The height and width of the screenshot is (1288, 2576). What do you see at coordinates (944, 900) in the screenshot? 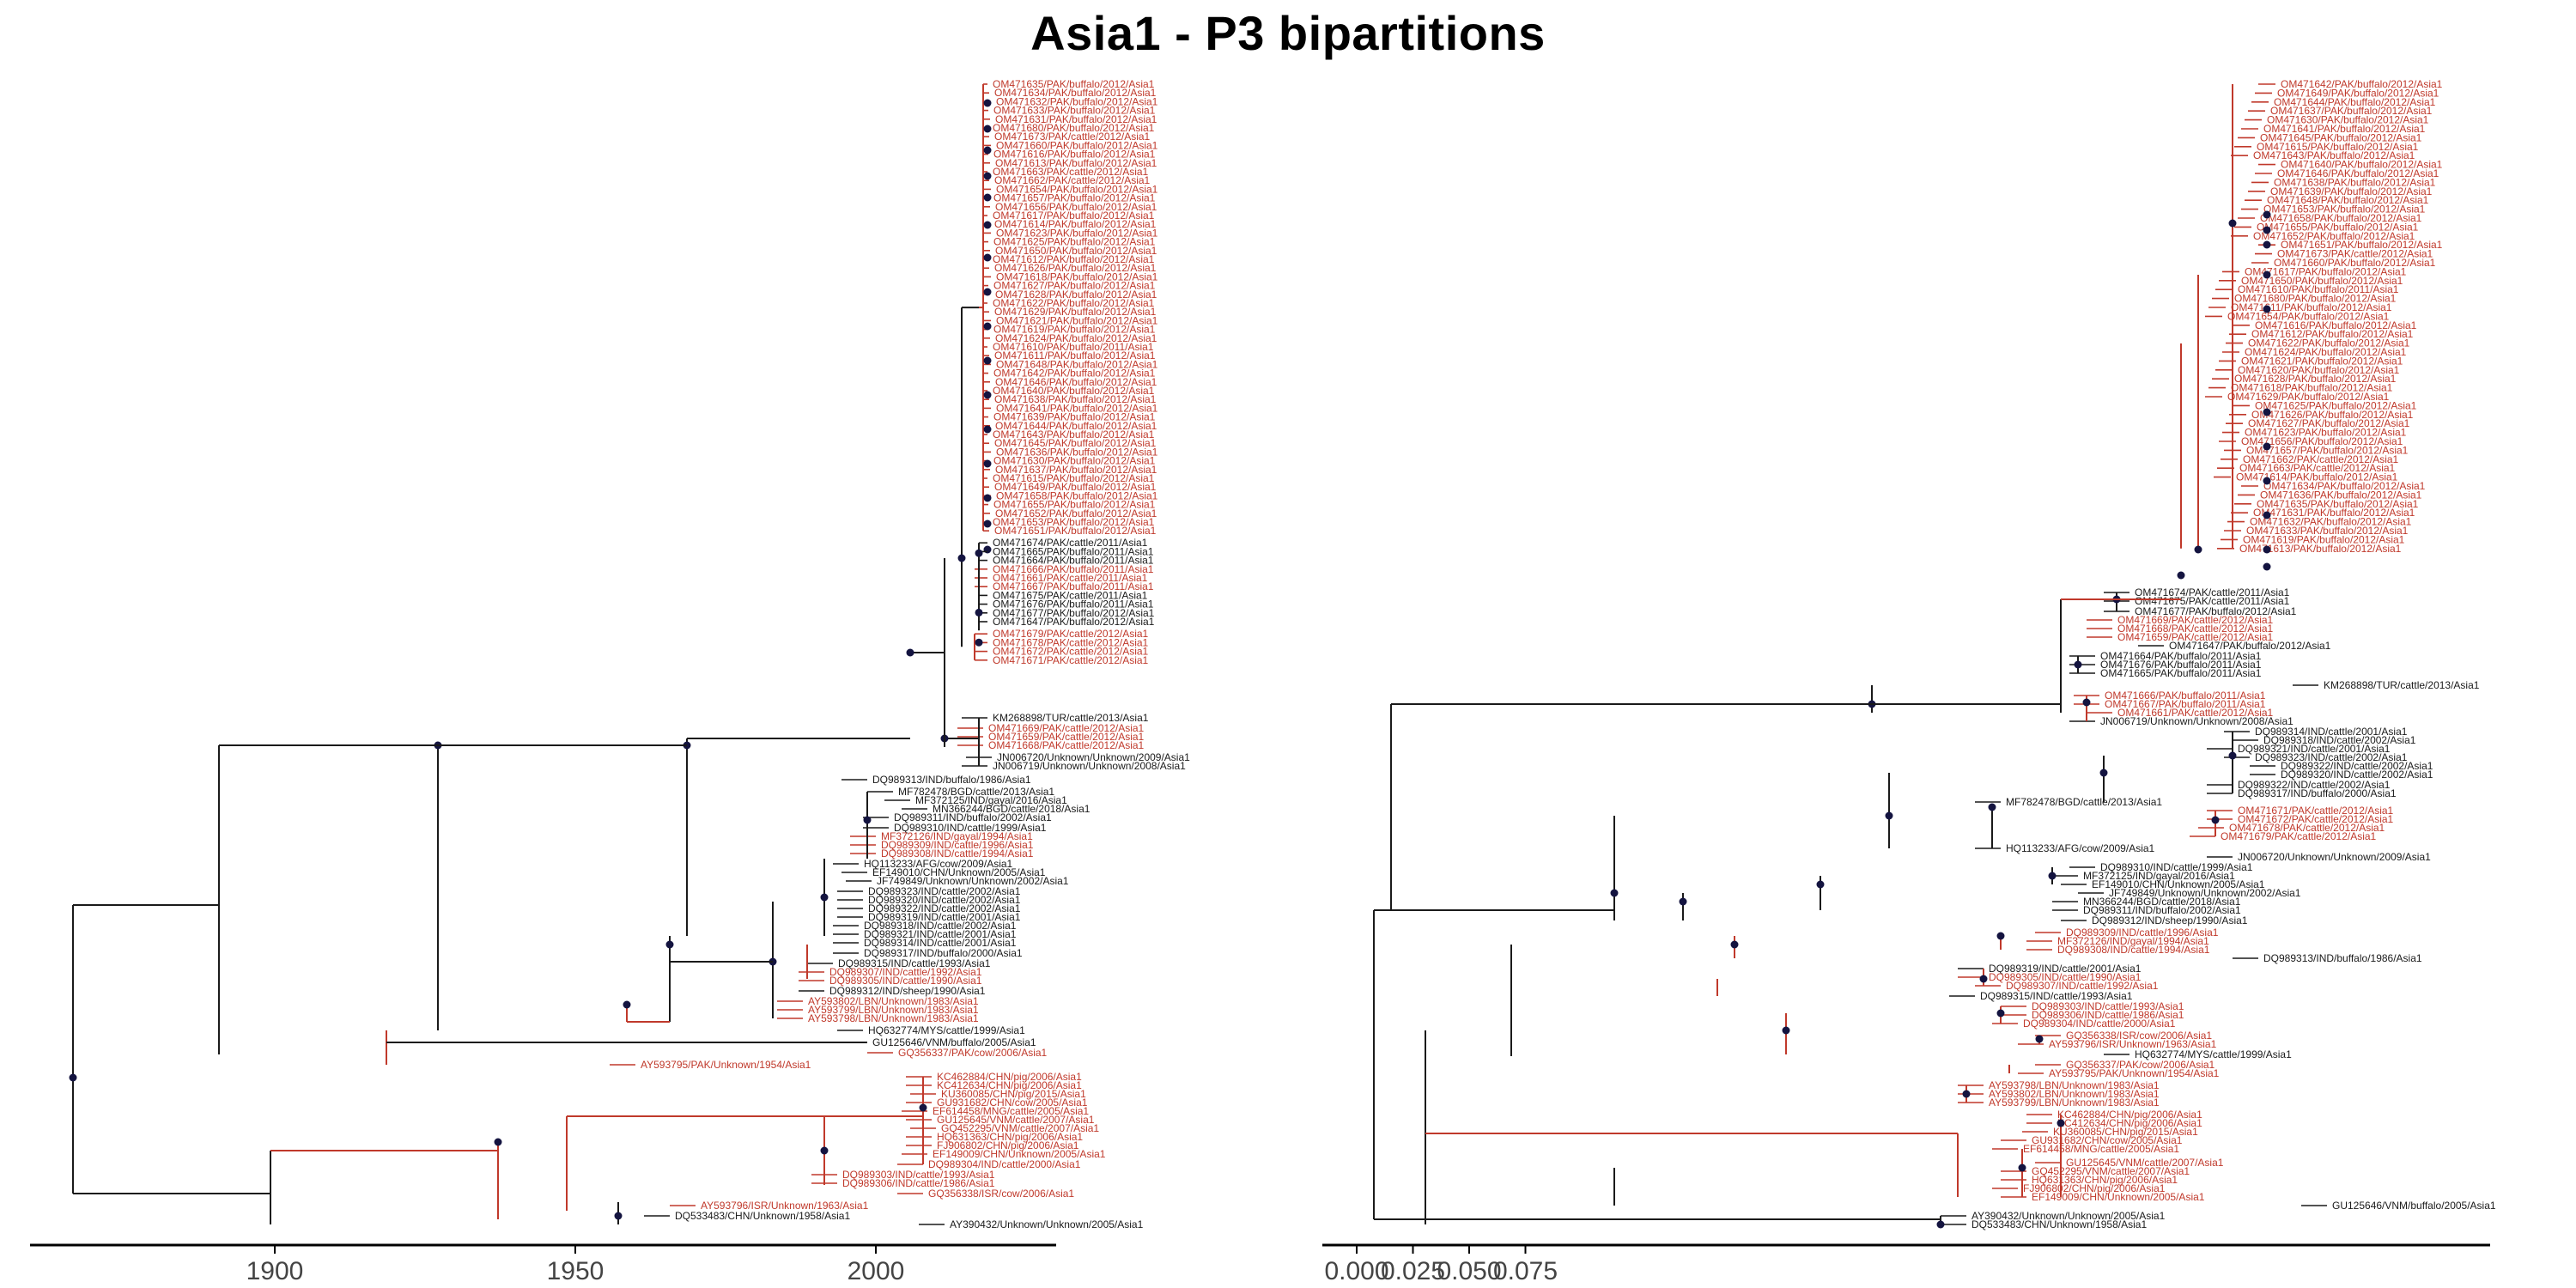
I see `tip-label: DQ989320/IND/cattle/2002/Asia1` at bounding box center [944, 900].